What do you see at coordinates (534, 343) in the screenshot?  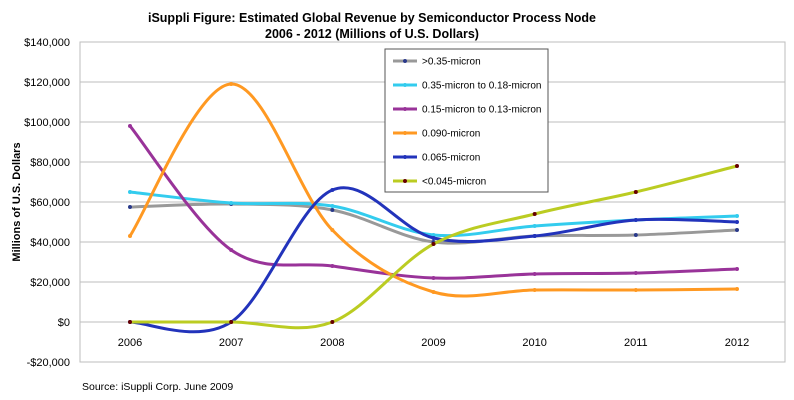 I see `x-tick-label: 2010` at bounding box center [534, 343].